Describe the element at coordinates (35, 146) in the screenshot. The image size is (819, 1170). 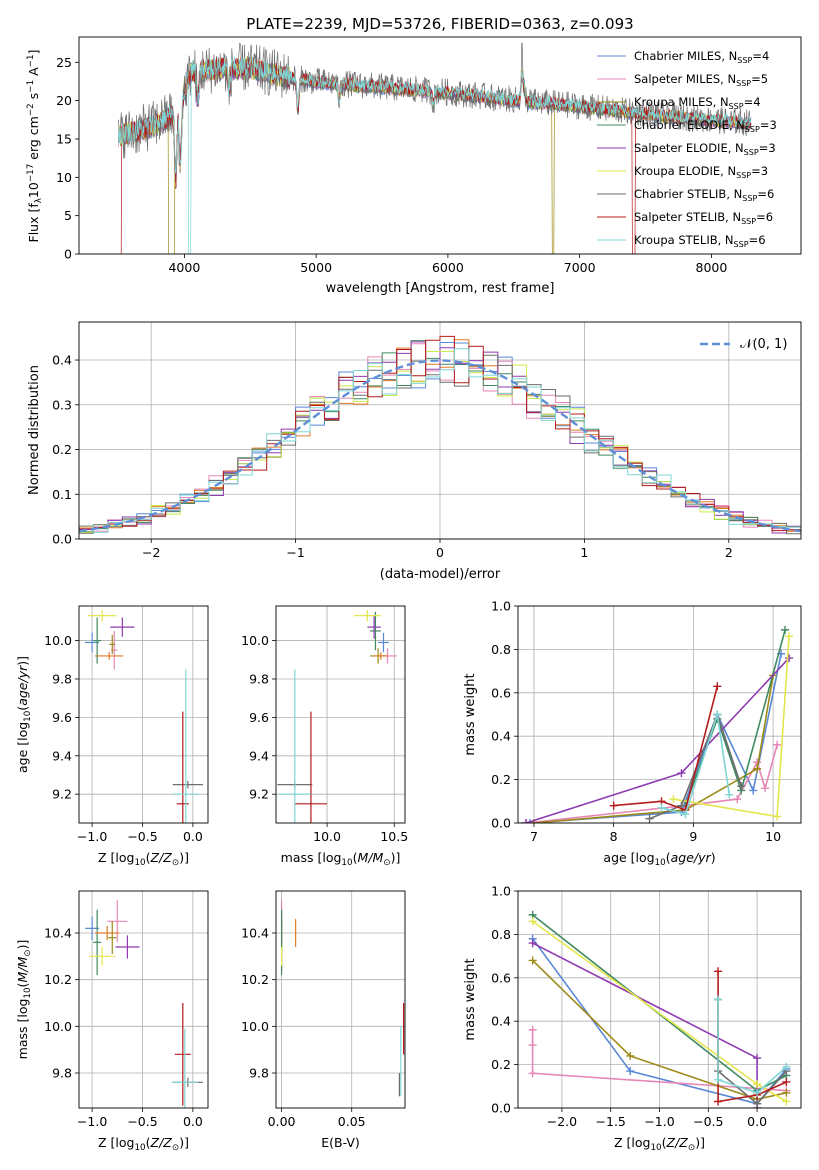
I see `y-axis-label: Flux [fλ​10−17​ erg cm−2​ s−1​ A−1​]` at that location.